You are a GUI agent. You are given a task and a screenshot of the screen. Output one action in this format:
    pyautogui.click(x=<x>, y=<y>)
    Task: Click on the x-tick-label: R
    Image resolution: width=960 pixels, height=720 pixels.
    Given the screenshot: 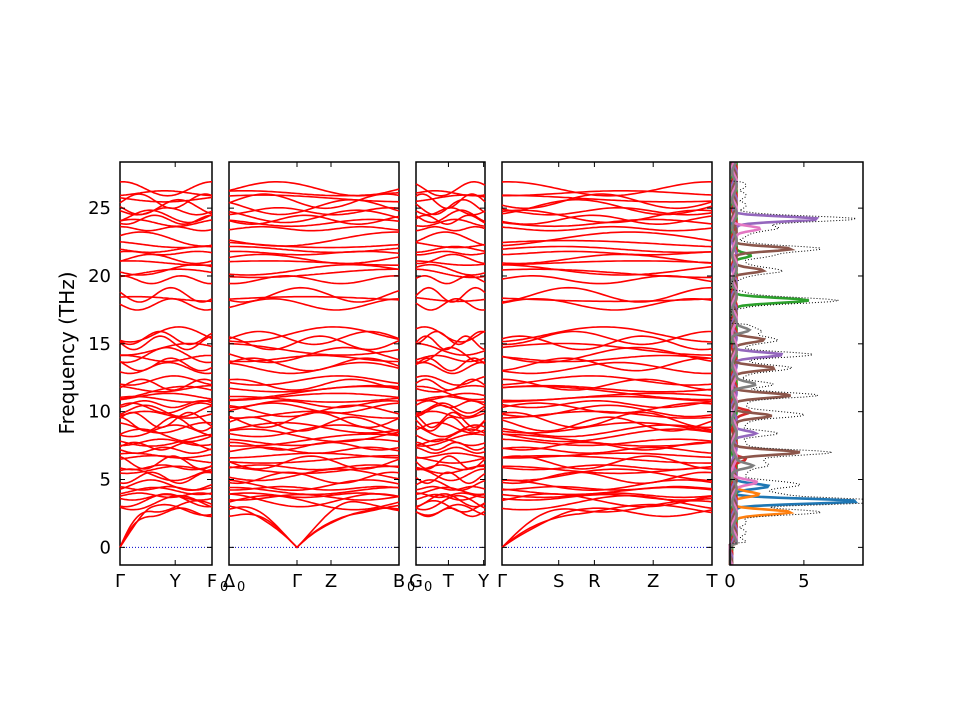 What is the action you would take?
    pyautogui.click(x=594, y=581)
    